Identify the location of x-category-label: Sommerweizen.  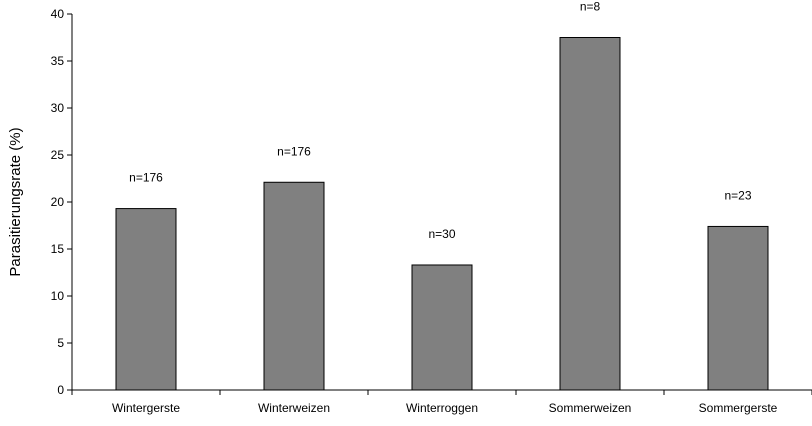
(590, 408).